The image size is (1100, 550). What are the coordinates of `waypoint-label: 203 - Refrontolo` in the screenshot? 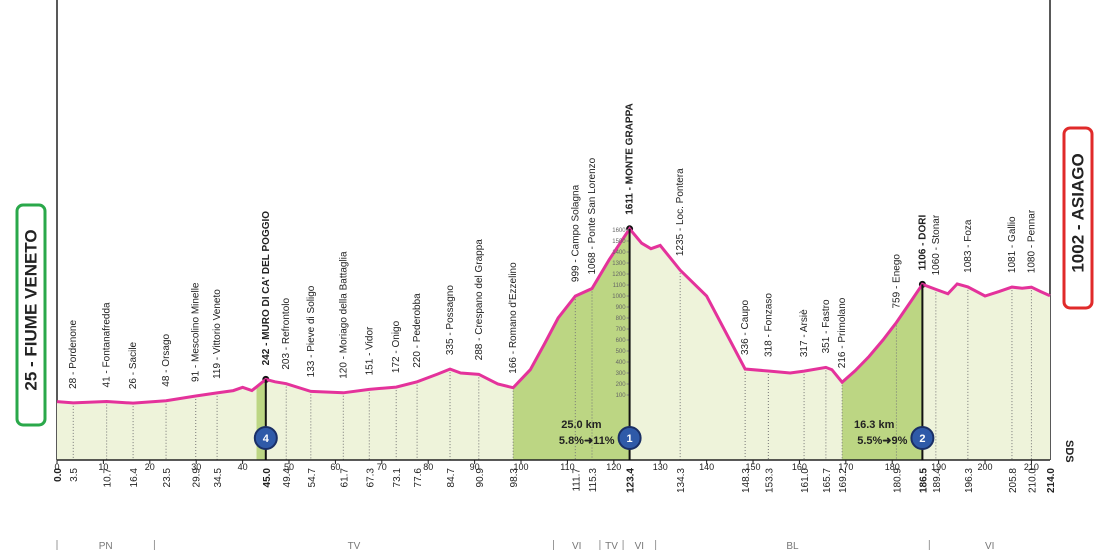 It's located at (286, 334).